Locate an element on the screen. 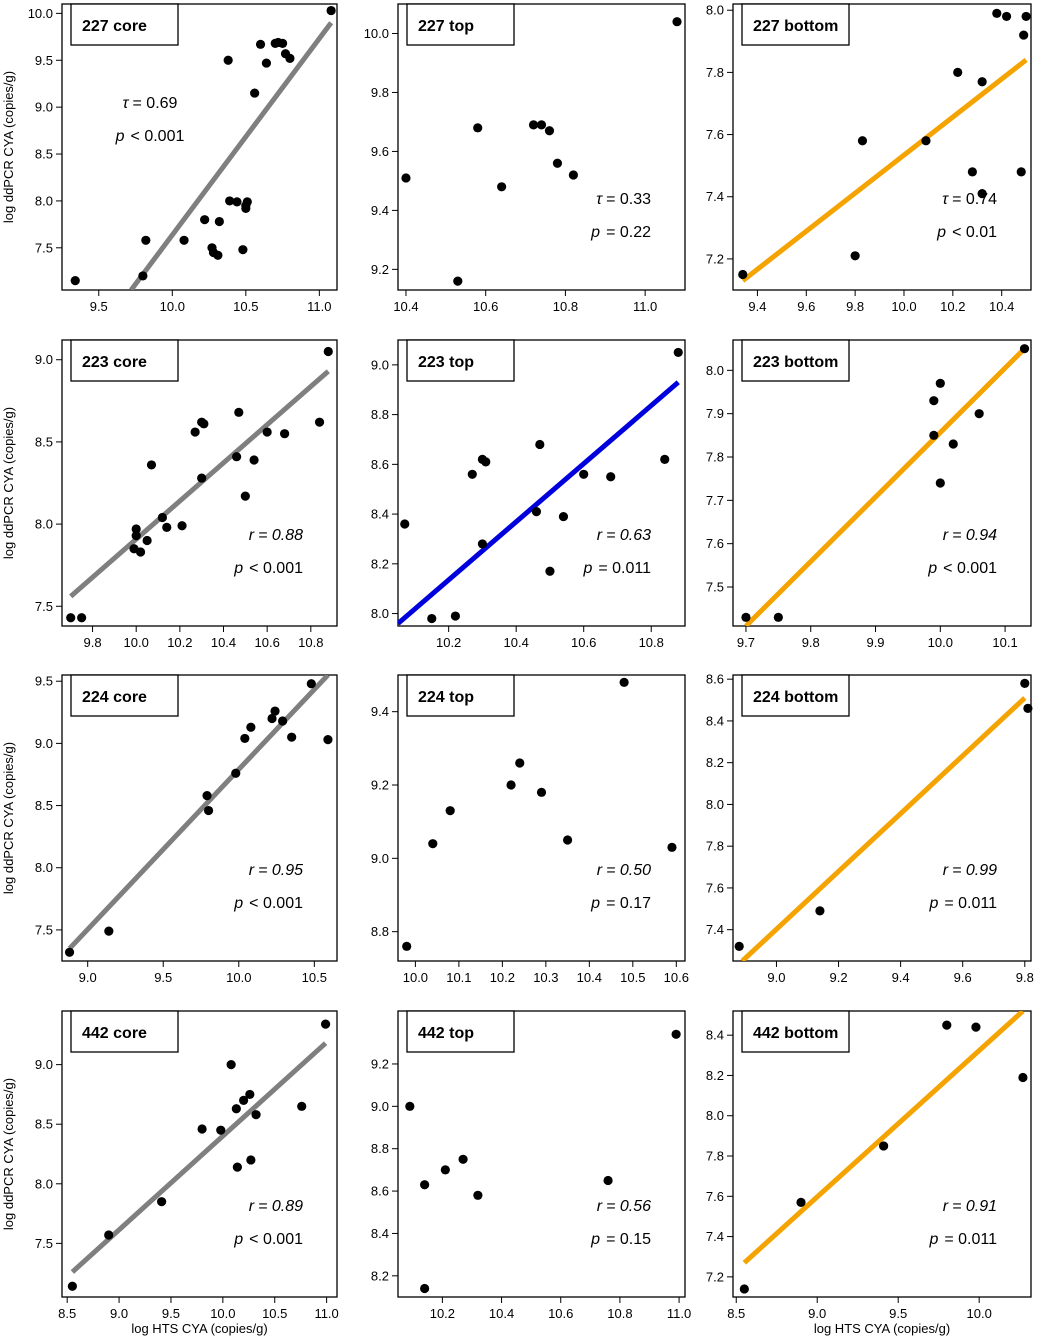 Image resolution: width=1037 pixels, height=1339 pixels. stat-p-value-text: < 0.001 is located at coordinates (276, 903).